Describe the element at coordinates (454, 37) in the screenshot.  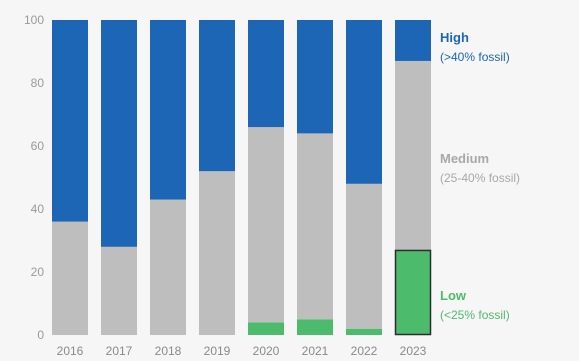
I see `legend-label-high: High` at that location.